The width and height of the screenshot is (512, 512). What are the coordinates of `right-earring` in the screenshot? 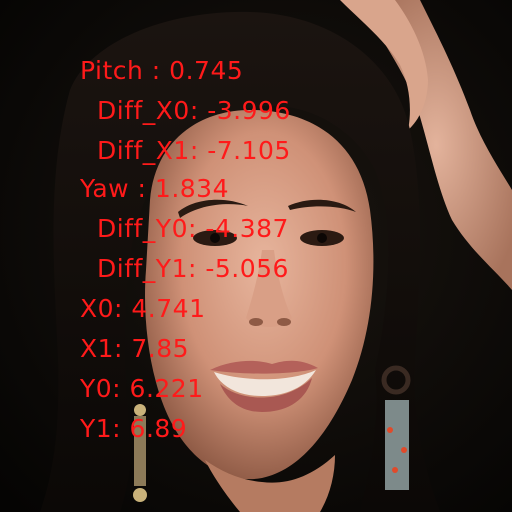 It's located at (396, 427).